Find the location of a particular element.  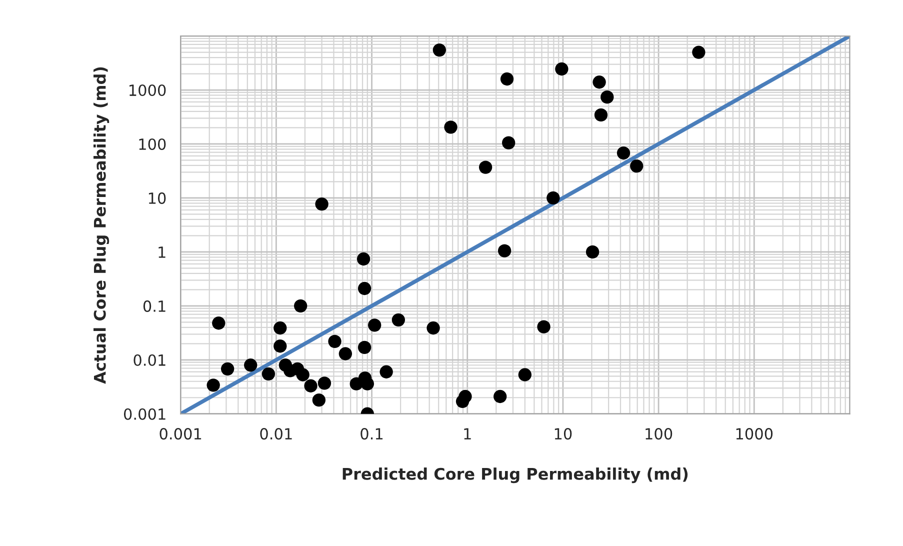

y-tick-label: 0.1 is located at coordinates (154, 306).